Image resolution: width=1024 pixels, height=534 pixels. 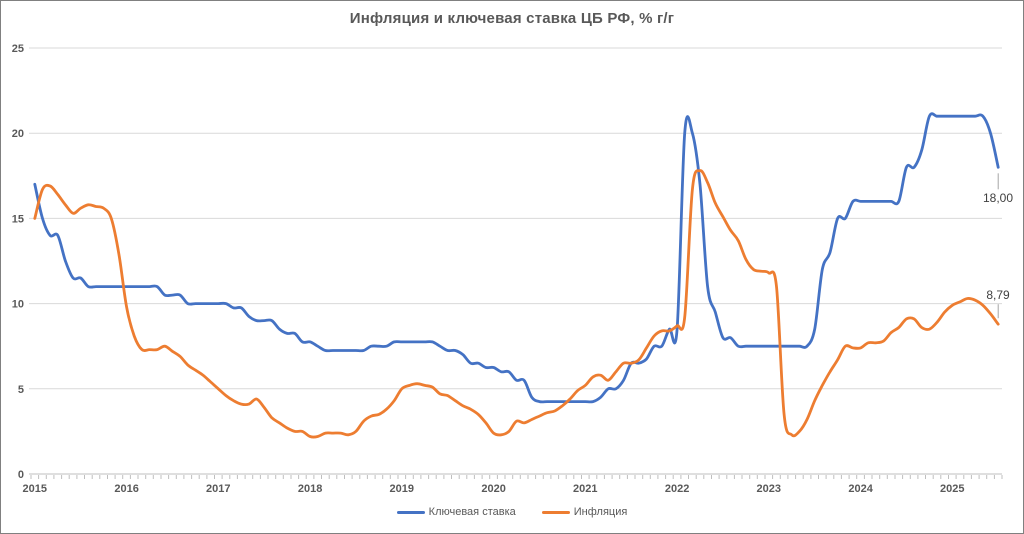 What do you see at coordinates (126, 489) in the screenshot?
I see `x-tick-label: 2016` at bounding box center [126, 489].